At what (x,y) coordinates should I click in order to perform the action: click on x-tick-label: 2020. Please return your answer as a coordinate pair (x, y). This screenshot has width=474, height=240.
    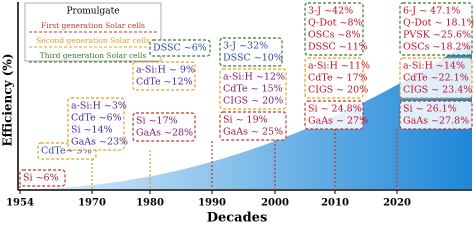
    Looking at the image, I should click on (397, 203).